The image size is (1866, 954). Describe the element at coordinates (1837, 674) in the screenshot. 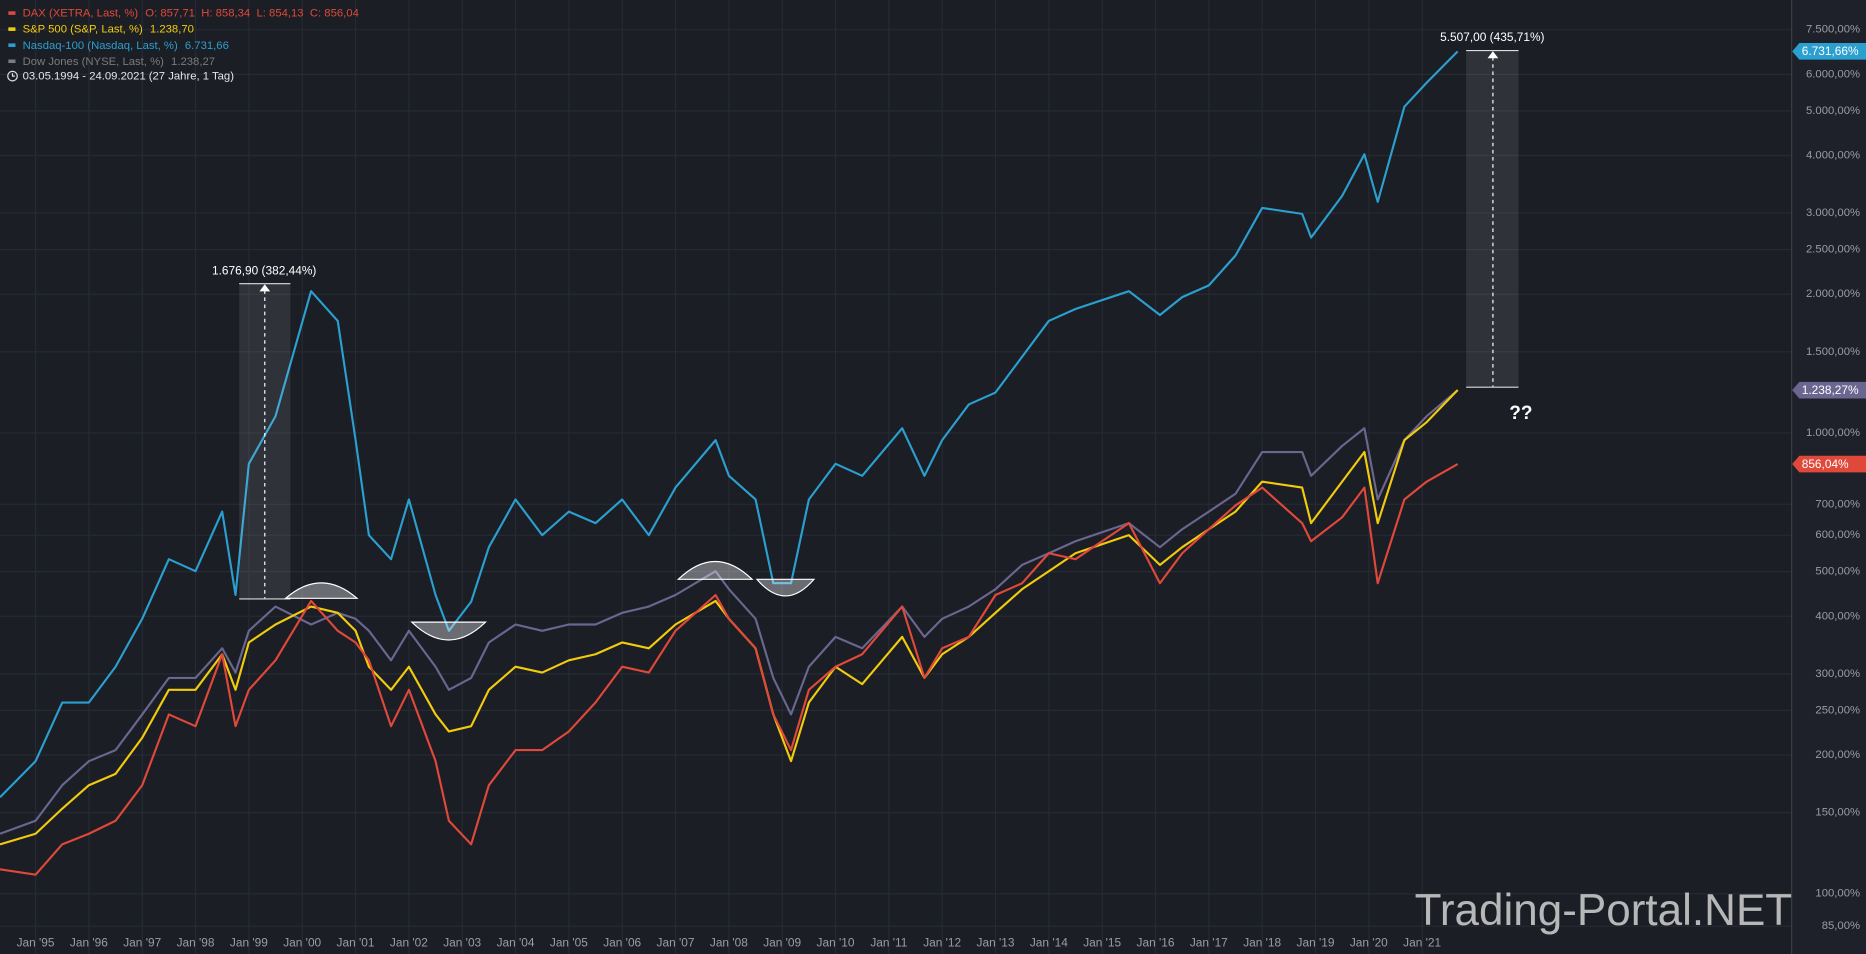

I see `y-tick-label: 300,00%` at that location.